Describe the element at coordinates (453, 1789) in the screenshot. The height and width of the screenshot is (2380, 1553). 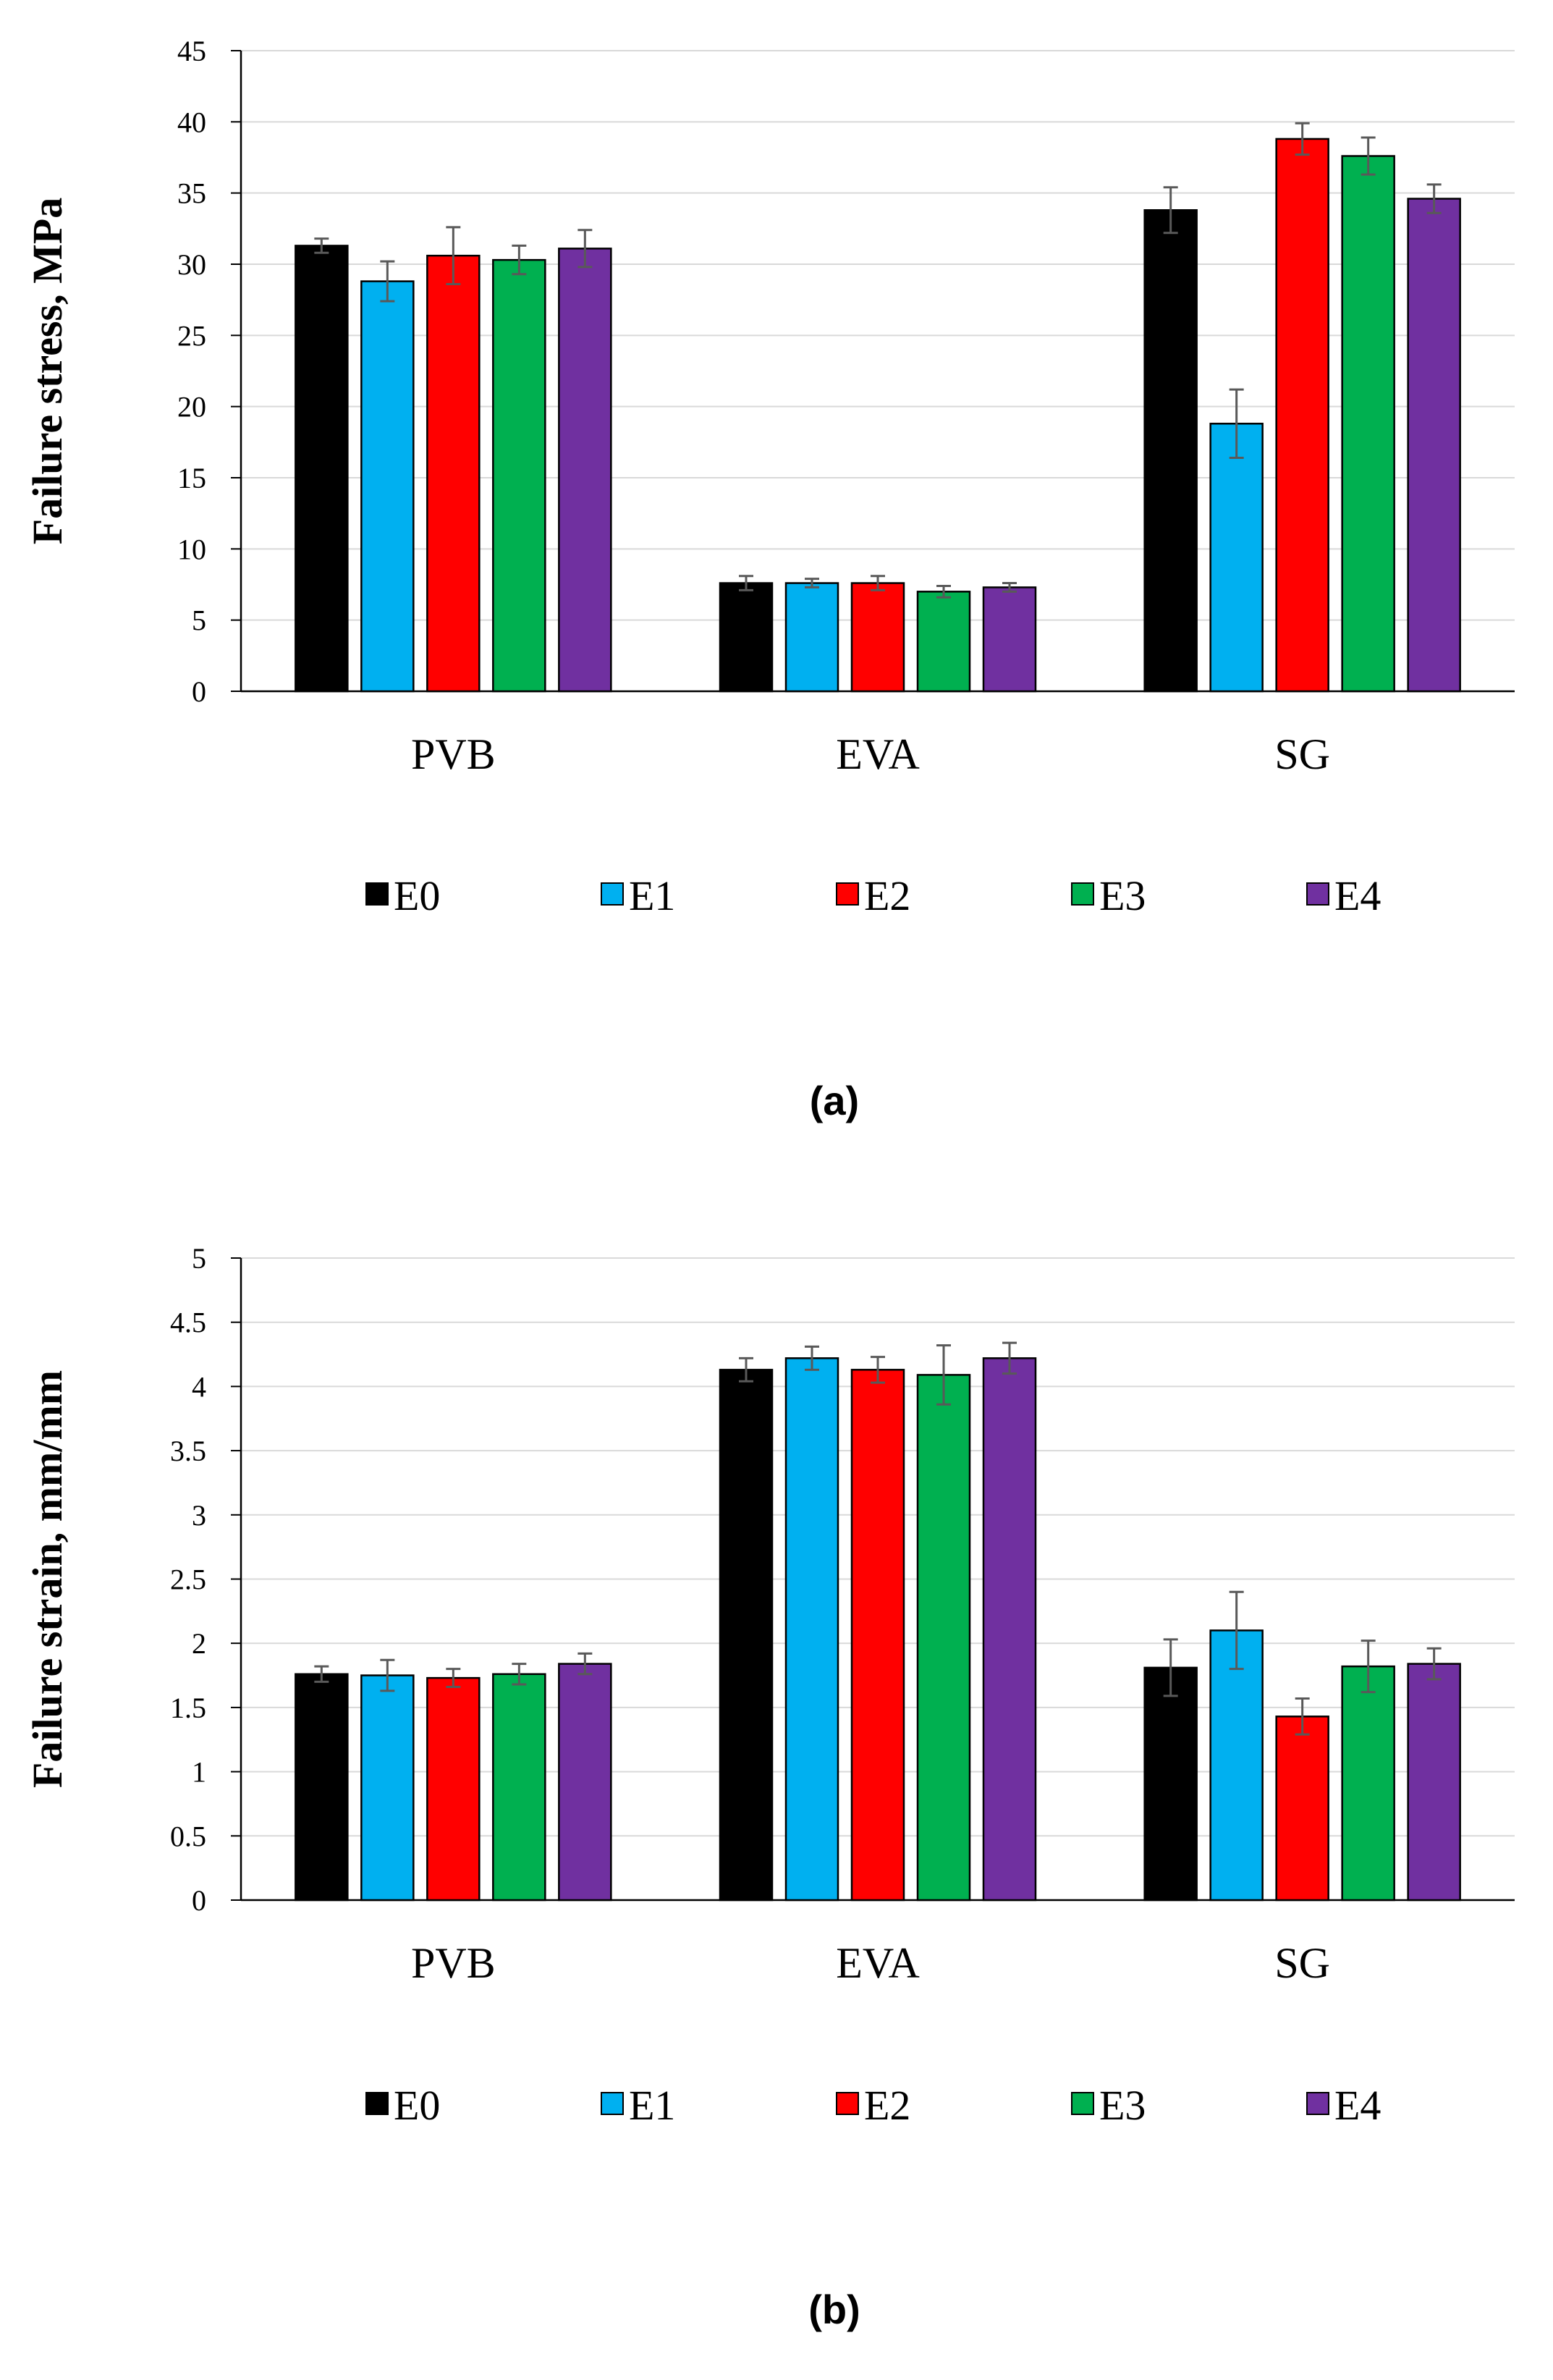
I see `strain-bar-pvb-e2` at that location.